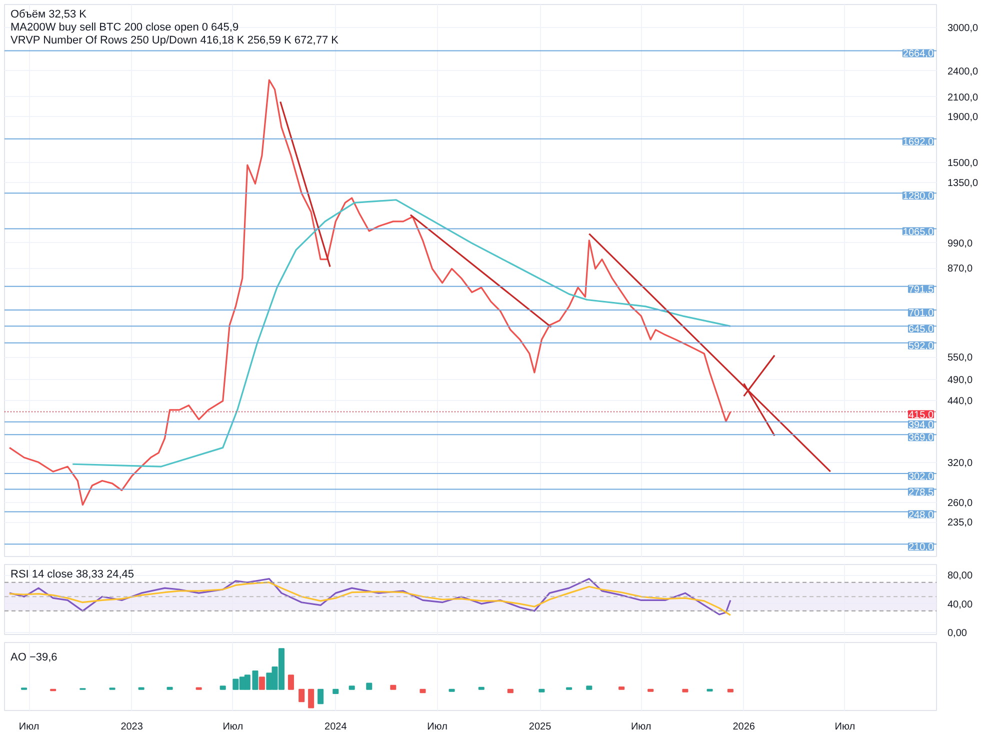  I want to click on ref-line-label: 302,0, so click(921, 477).